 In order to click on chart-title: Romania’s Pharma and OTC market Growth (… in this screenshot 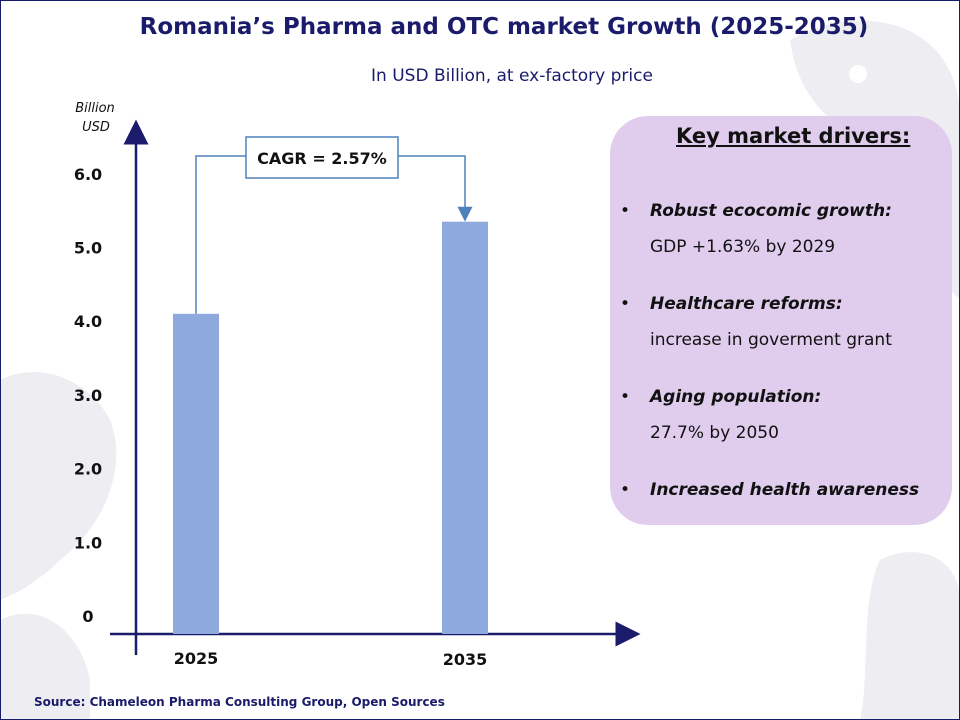, I will do `click(504, 27)`.